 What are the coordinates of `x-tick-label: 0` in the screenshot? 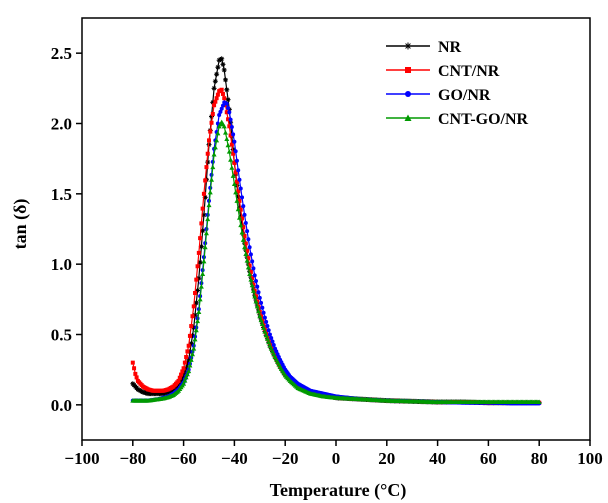 It's located at (336, 458).